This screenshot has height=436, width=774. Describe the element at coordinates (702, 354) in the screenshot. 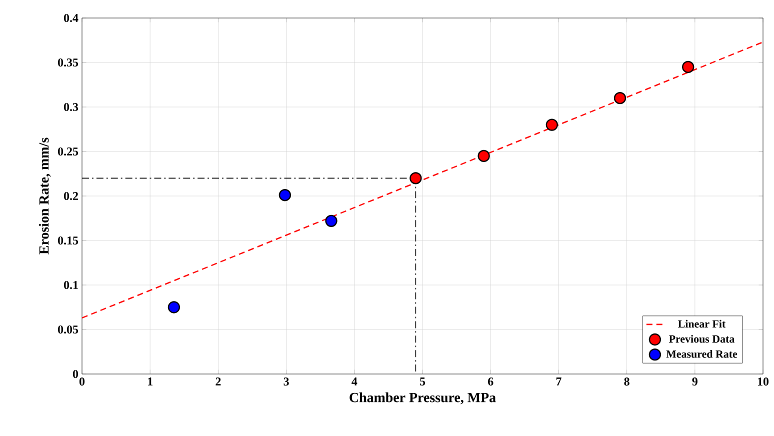

I see `legend-label: Measured Rate` at that location.